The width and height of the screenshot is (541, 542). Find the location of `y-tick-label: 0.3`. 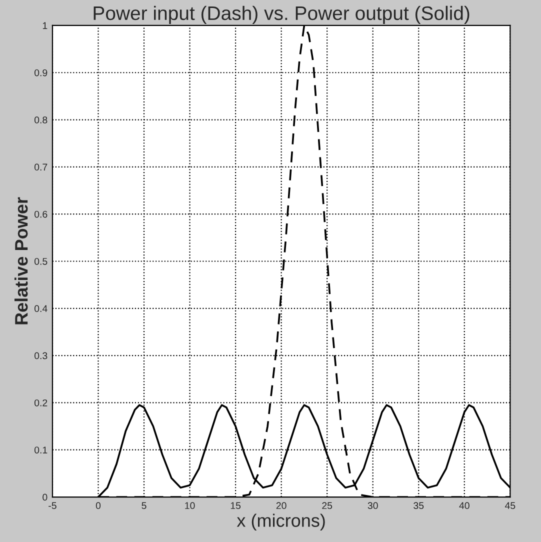

y-tick-label: 0.3 is located at coordinates (41, 356).